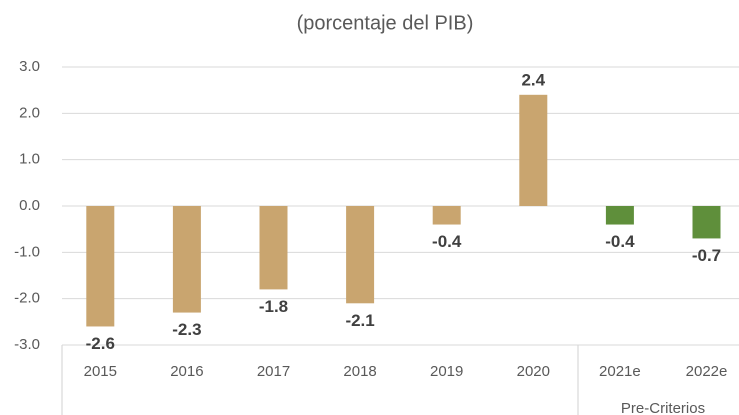 The height and width of the screenshot is (415, 739). I want to click on x-tick-label: 2022e, so click(707, 371).